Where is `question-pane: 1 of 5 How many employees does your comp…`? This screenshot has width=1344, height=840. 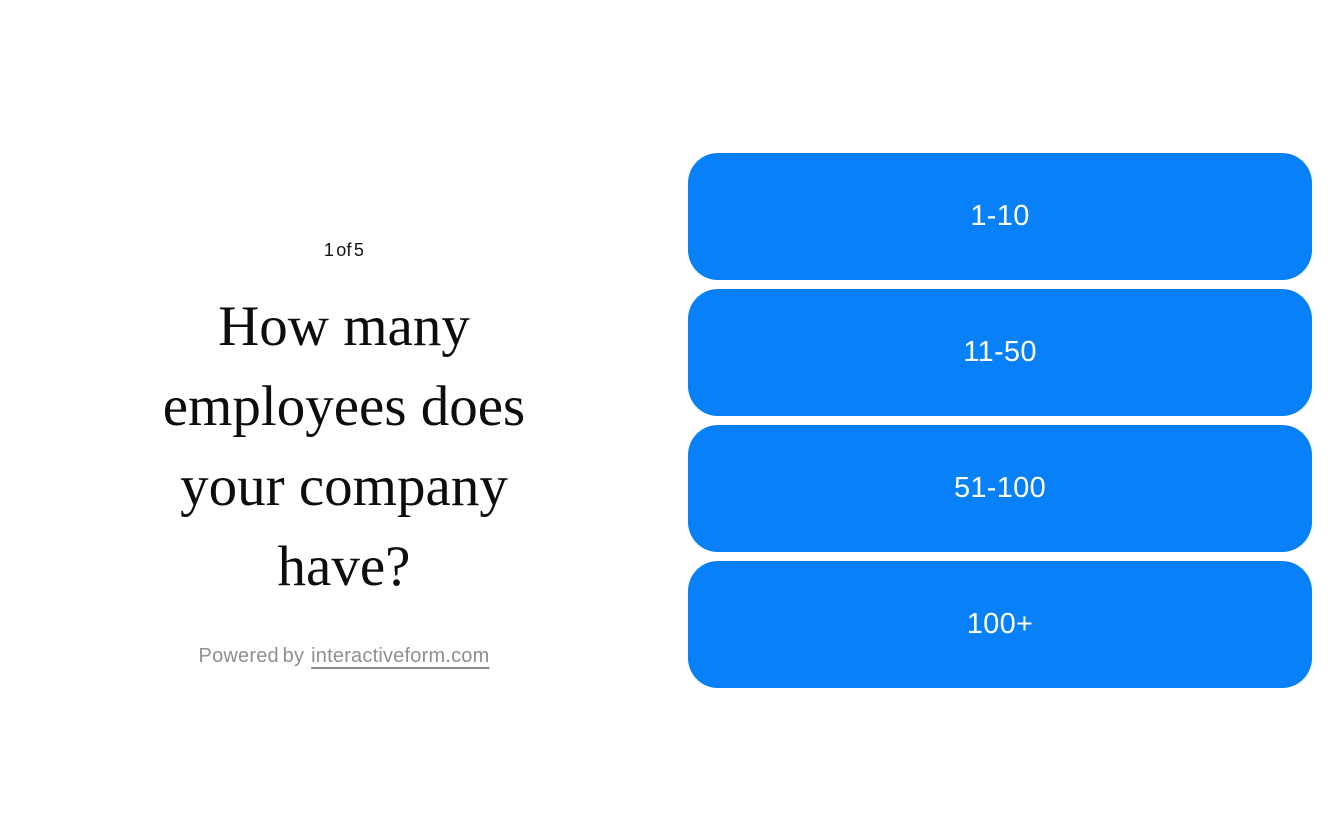 question-pane: 1 of 5 How many employees does your comp… is located at coordinates (344, 454).